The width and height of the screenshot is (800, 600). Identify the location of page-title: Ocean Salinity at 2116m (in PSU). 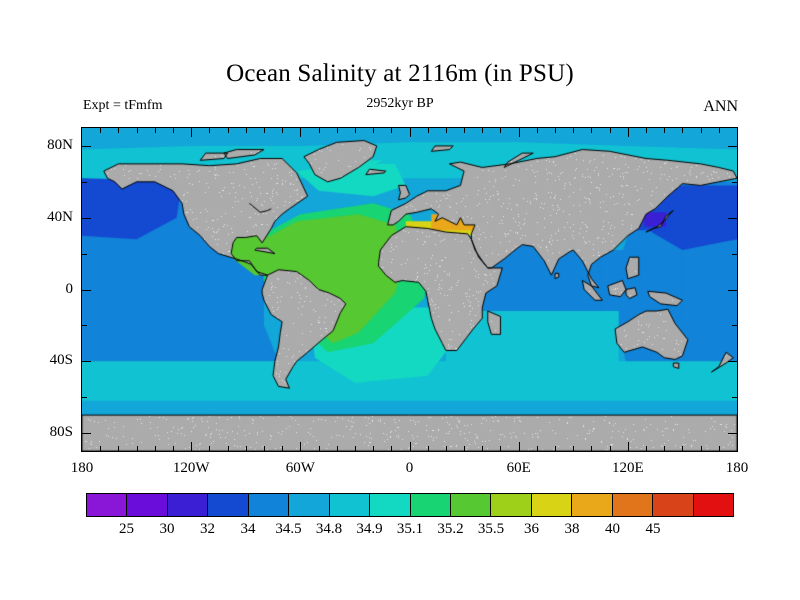
(400, 73).